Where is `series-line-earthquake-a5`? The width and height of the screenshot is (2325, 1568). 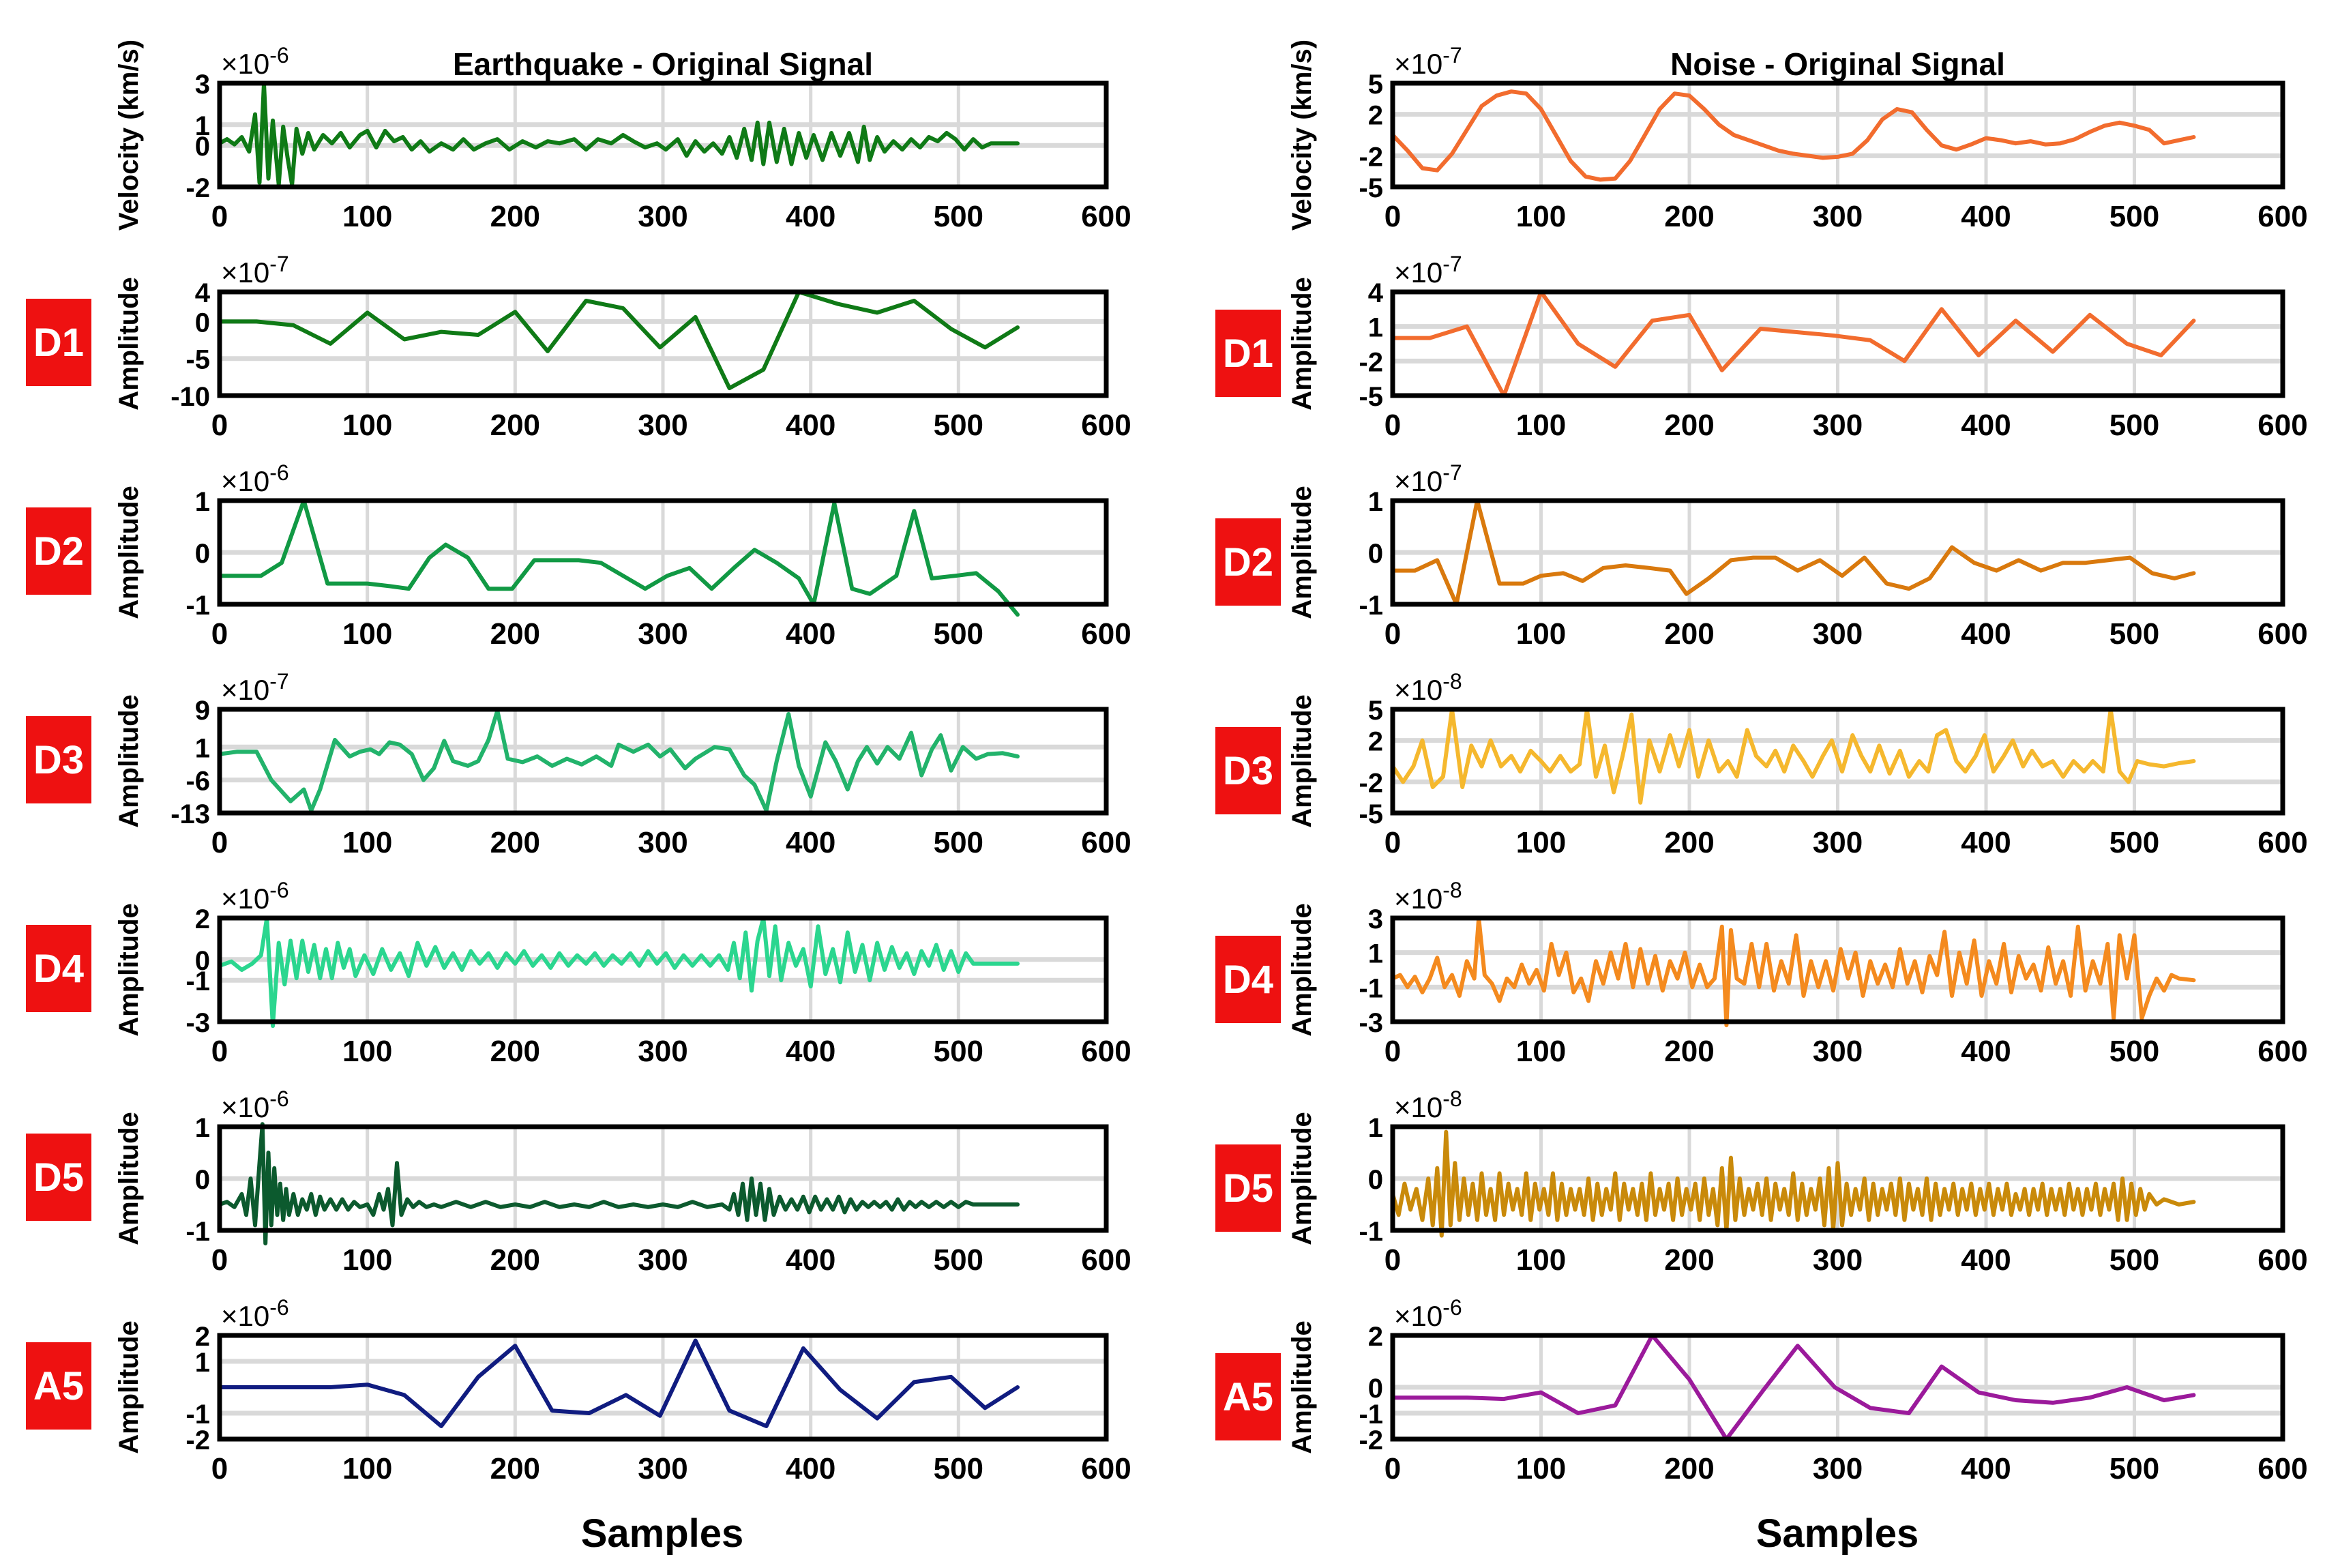 series-line-earthquake-a5 is located at coordinates (619, 1383).